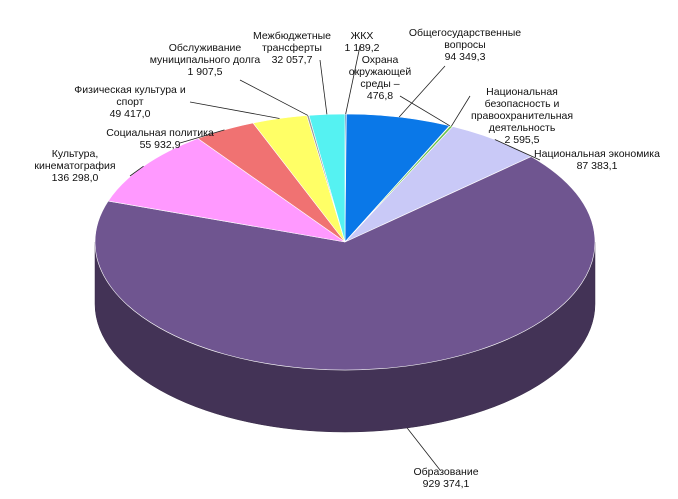 The height and width of the screenshot is (499, 678). Describe the element at coordinates (292, 60) in the screenshot. I see `label-value: 32 057,7` at that location.